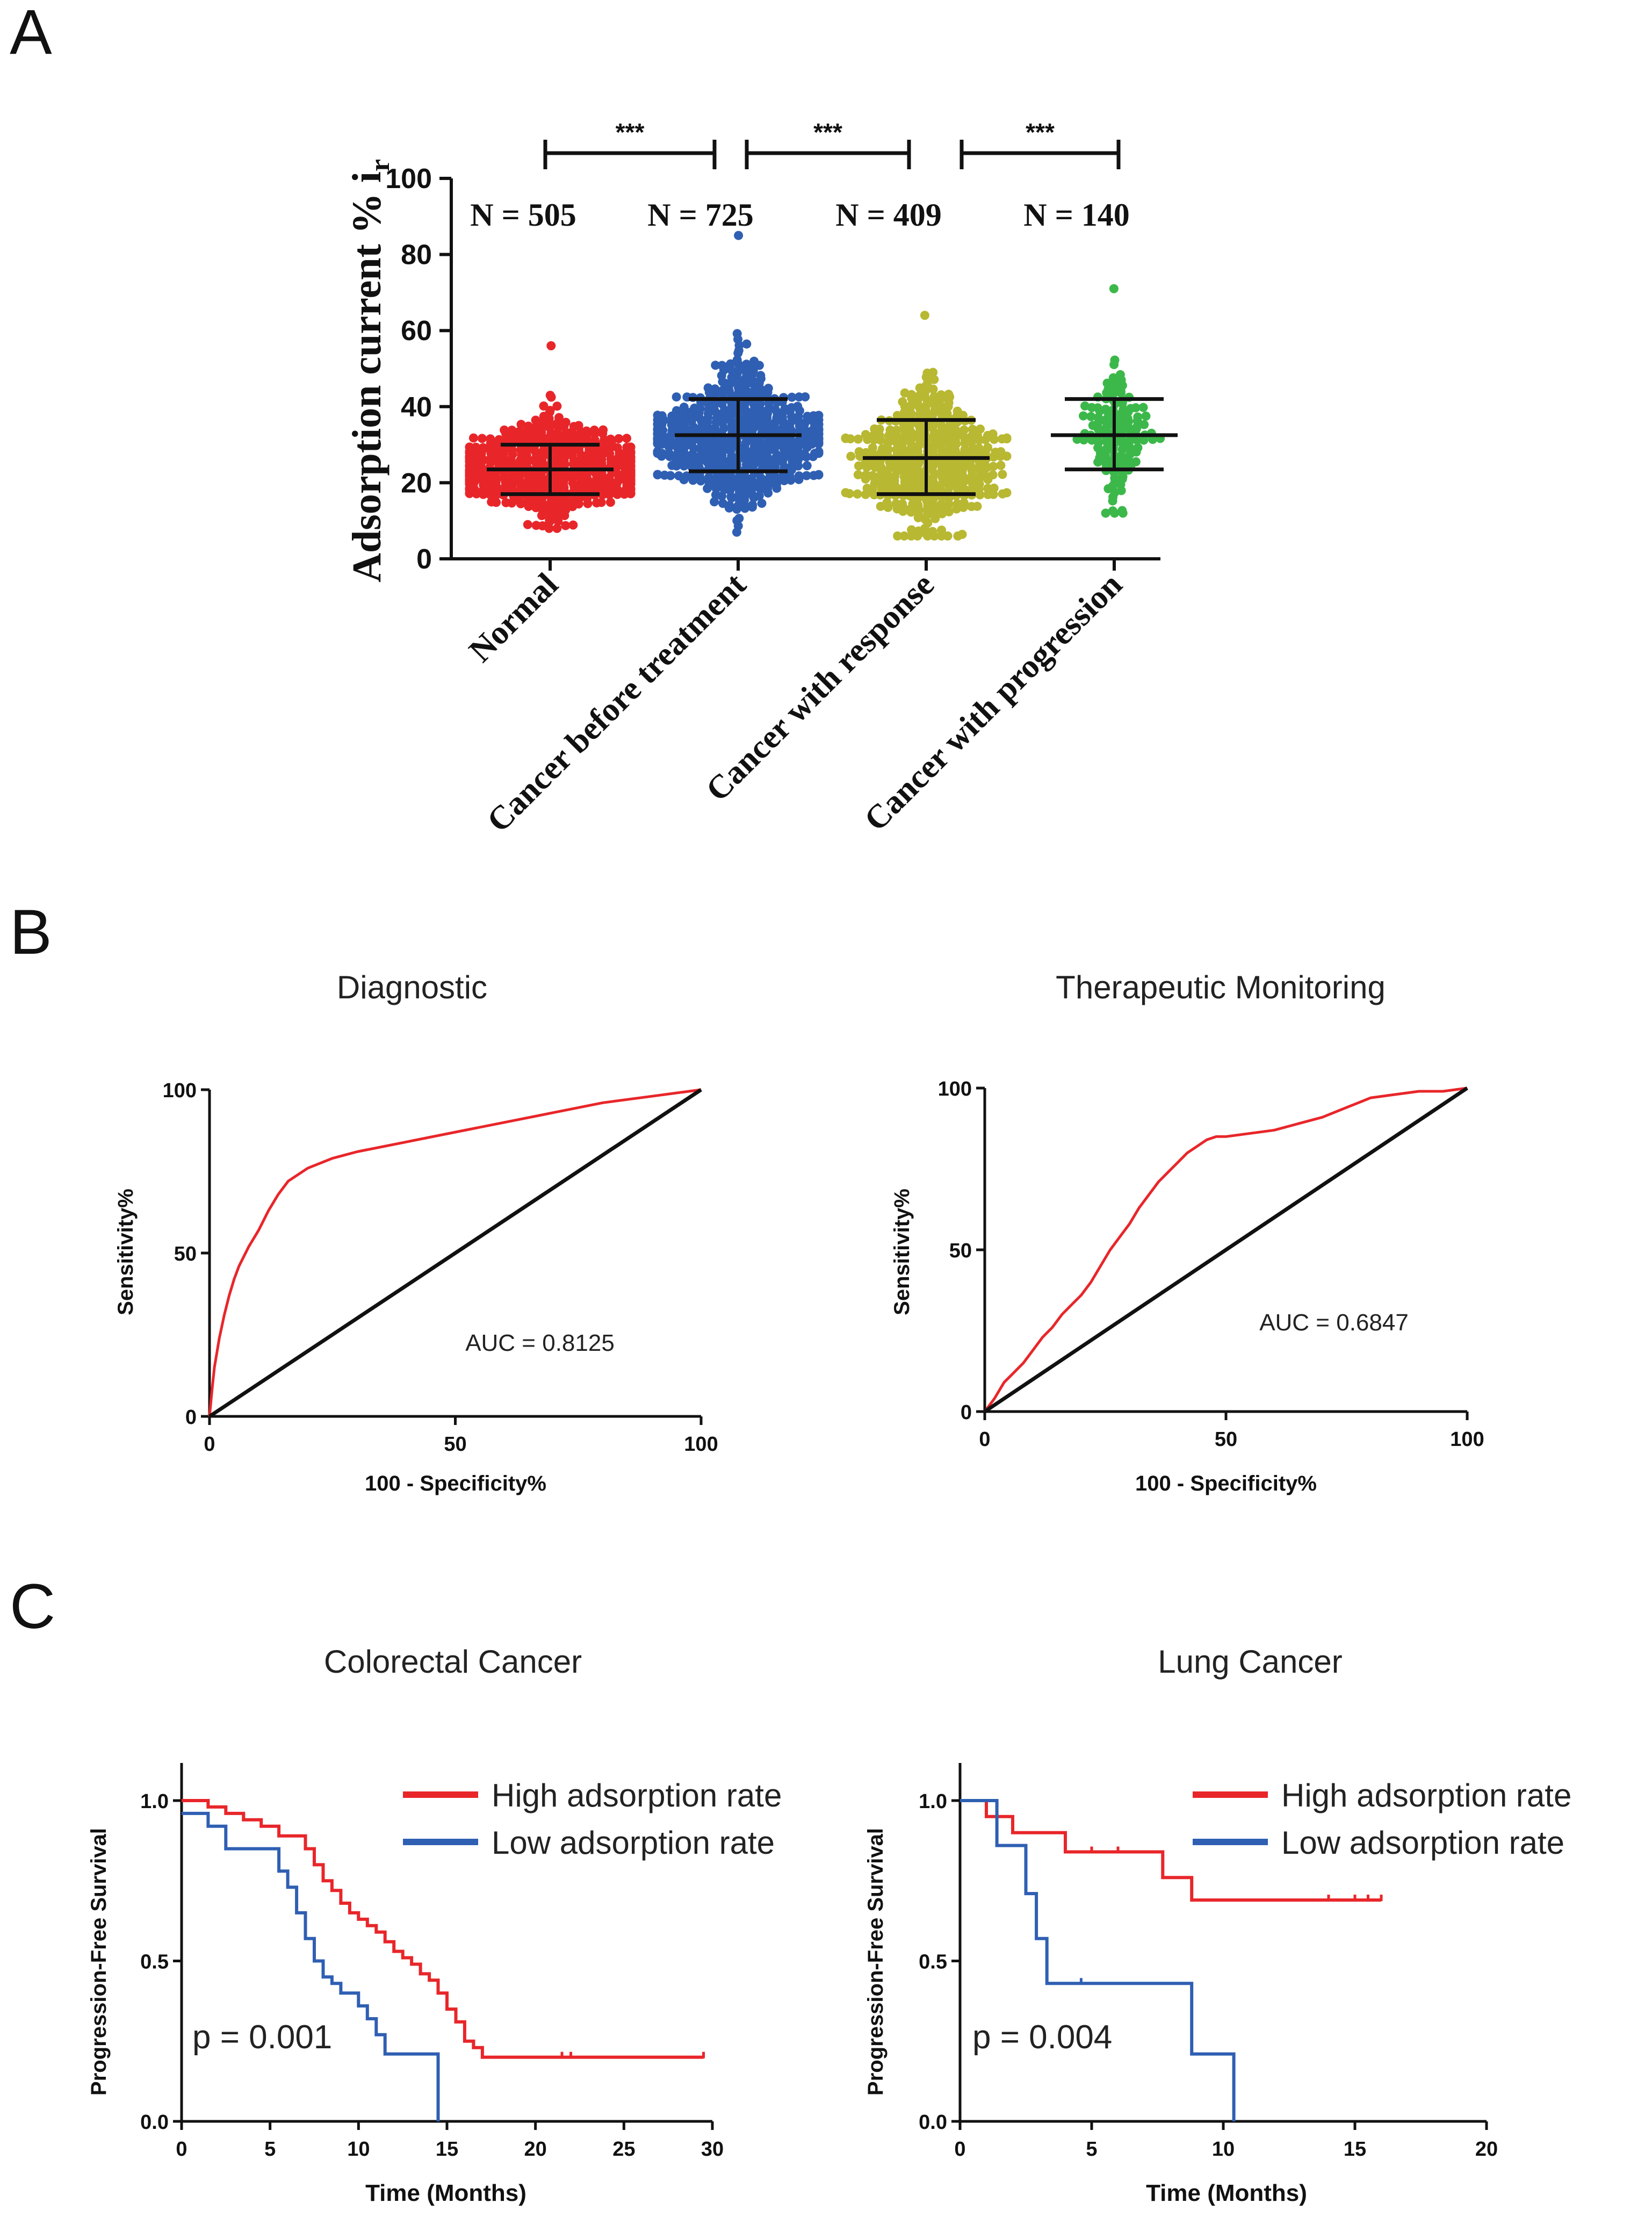 Image resolution: width=1652 pixels, height=2217 pixels. I want to click on x-tick-label: 15, so click(1355, 2149).